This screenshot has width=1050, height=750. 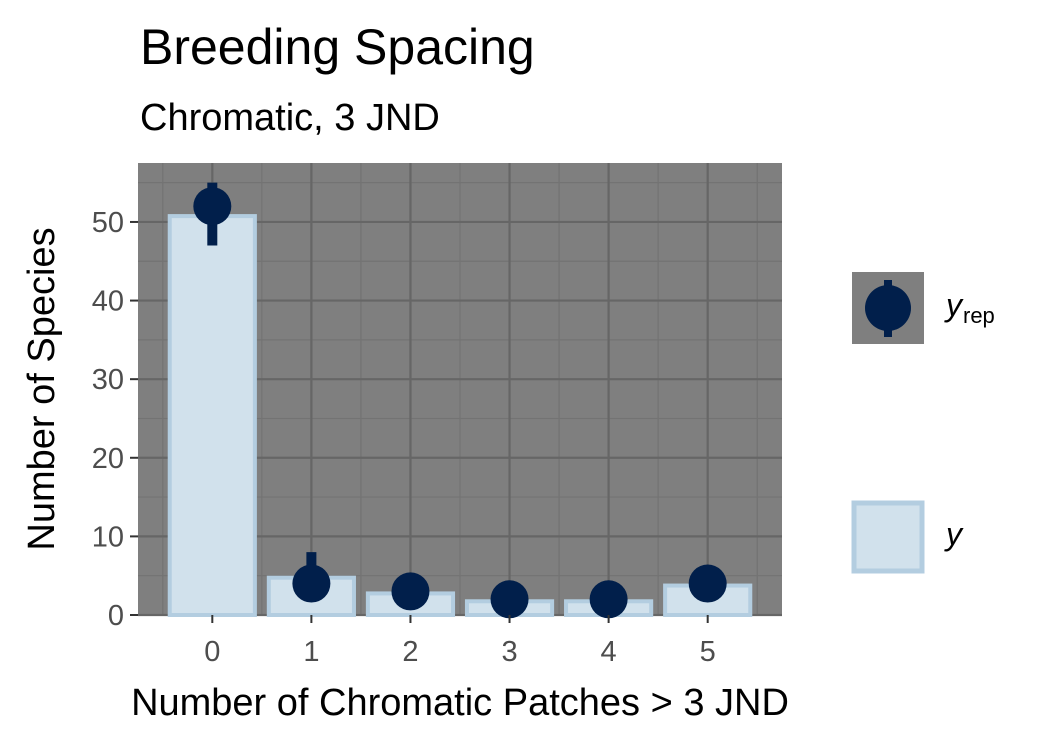 What do you see at coordinates (609, 652) in the screenshot?
I see `x-tick-label: 4` at bounding box center [609, 652].